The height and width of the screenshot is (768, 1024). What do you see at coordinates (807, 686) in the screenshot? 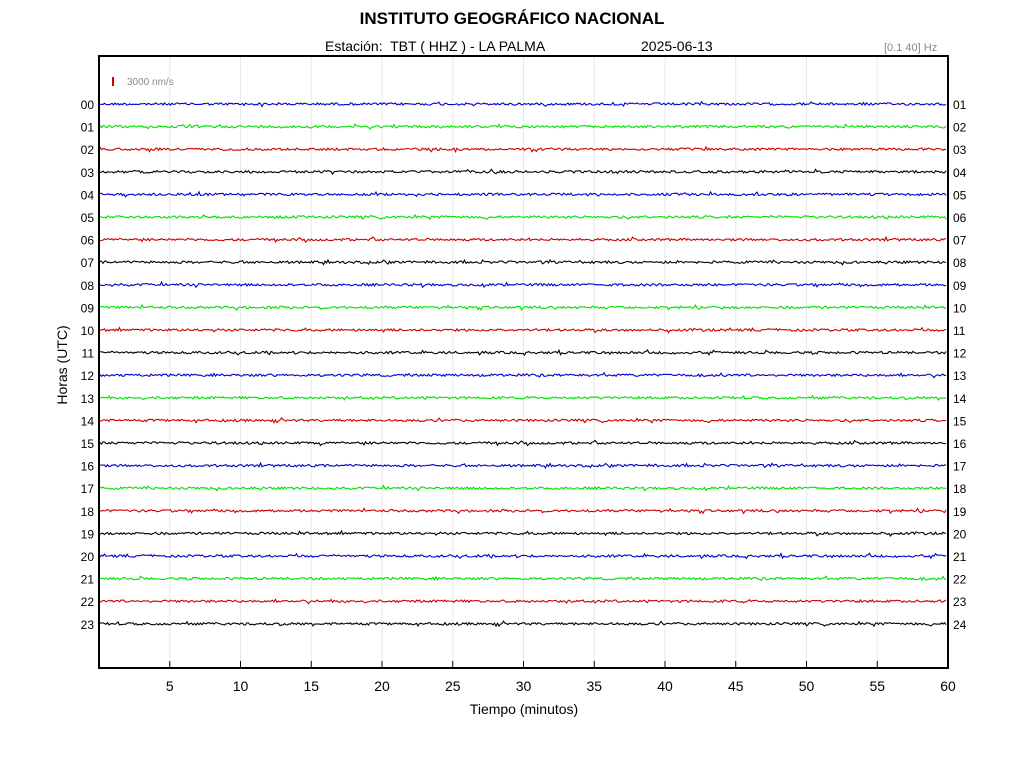
I see `x-tick-label: 50` at bounding box center [807, 686].